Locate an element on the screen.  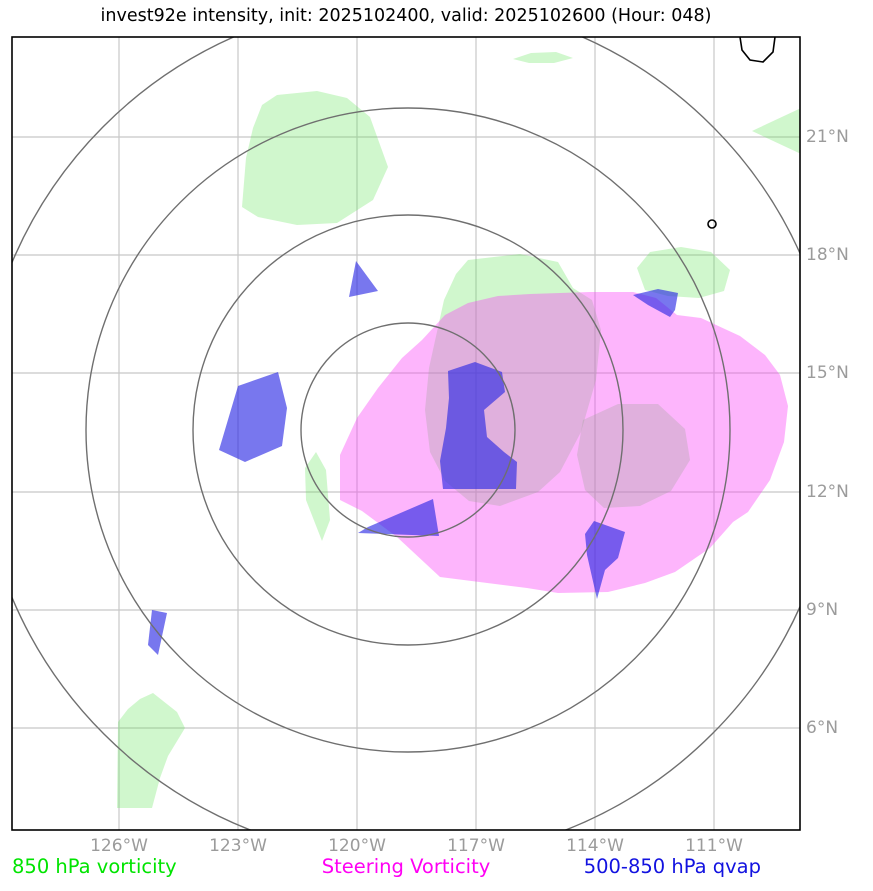
green-bottomleft-patch-region is located at coordinates (151, 750).